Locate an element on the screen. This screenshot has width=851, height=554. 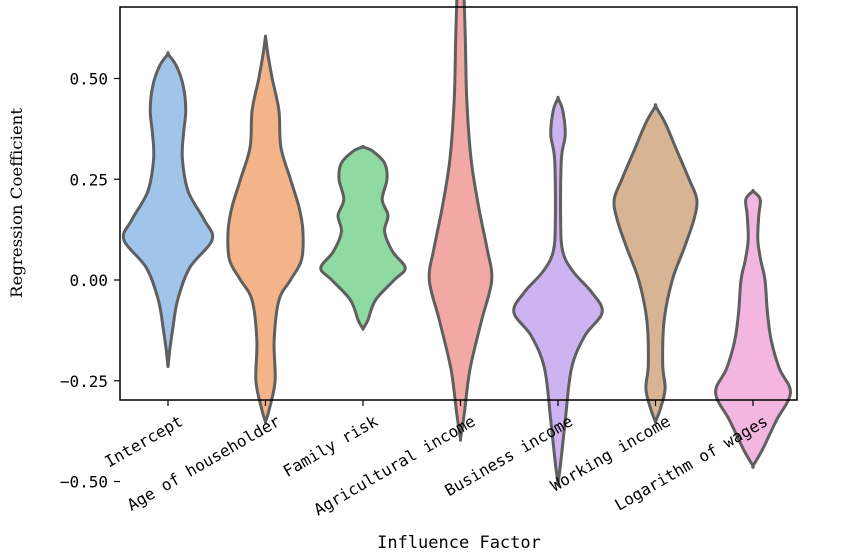
y-ticks-group: 1.251.000.750.500.250.00−0.25−0.50 is located at coordinates (90, 281).